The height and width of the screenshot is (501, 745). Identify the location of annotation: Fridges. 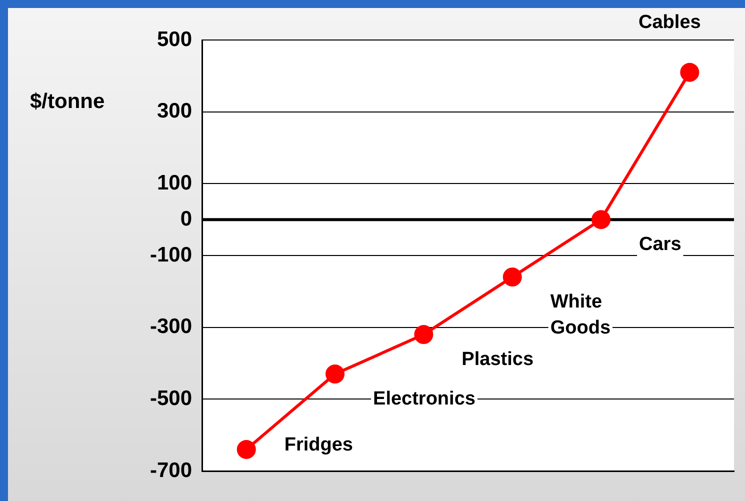
(318, 445).